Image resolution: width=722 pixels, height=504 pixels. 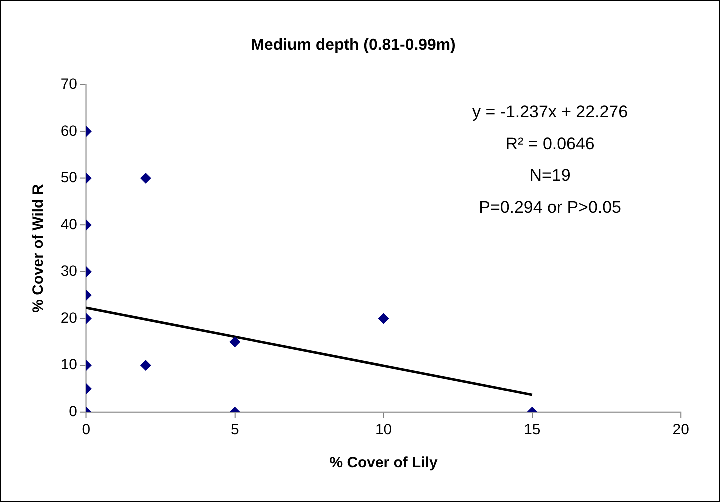 What do you see at coordinates (69, 84) in the screenshot?
I see `y-tick-label: 70` at bounding box center [69, 84].